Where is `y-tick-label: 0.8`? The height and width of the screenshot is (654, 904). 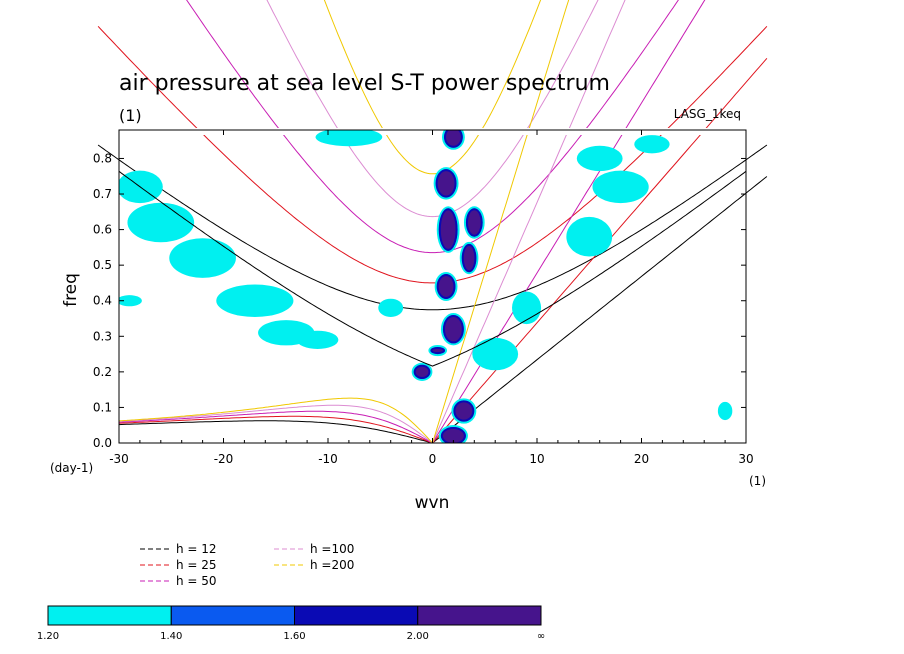
y-tick-label: 0.8 is located at coordinates (102, 158).